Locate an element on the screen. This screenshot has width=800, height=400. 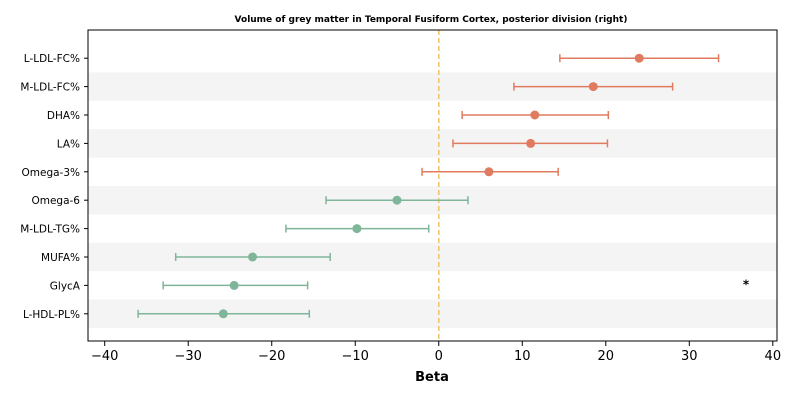
y-tick-label: MUFA% is located at coordinates (60, 258).